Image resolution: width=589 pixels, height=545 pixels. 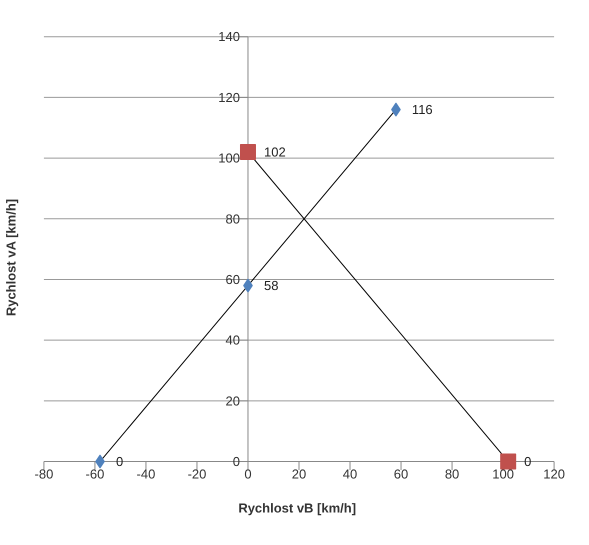 I want to click on y-tick-label: 80, so click(x=233, y=218).